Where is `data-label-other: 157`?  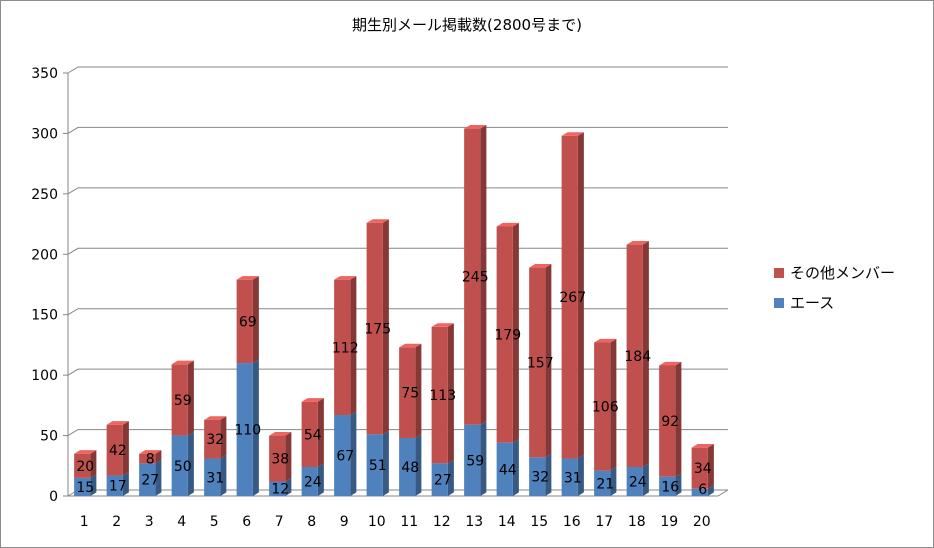
data-label-other: 157 is located at coordinates (540, 363).